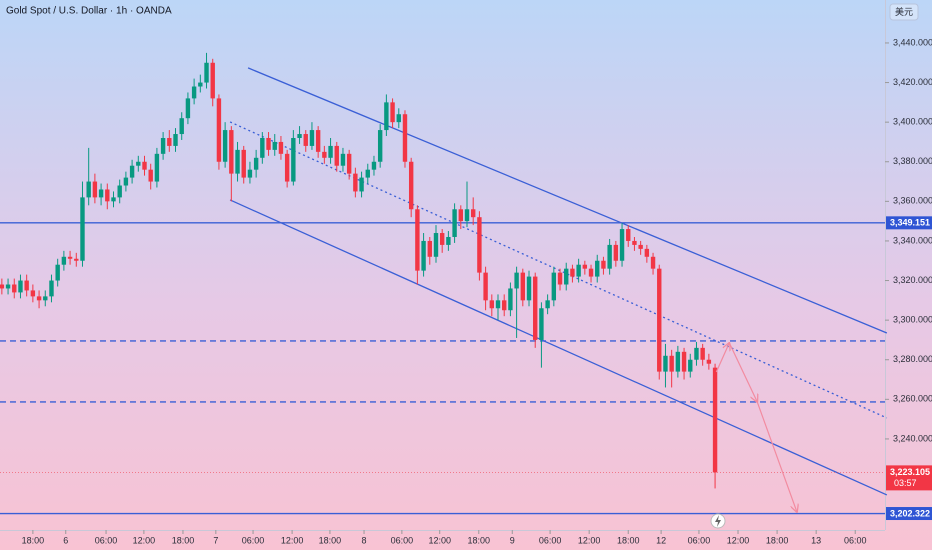  I want to click on y-tick-label: 3,420.000, so click(912, 82).